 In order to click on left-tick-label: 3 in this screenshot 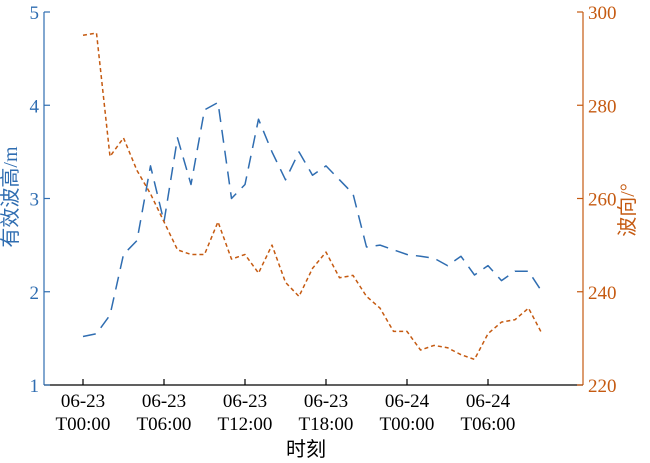, I will do `click(35, 200)`.